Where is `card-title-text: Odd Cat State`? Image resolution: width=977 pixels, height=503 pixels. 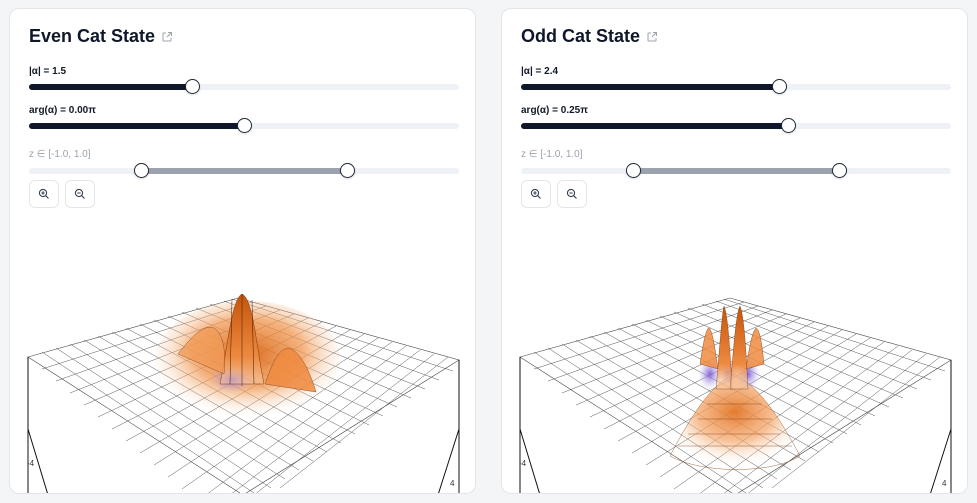
card-title-text: Odd Cat State is located at coordinates (581, 36).